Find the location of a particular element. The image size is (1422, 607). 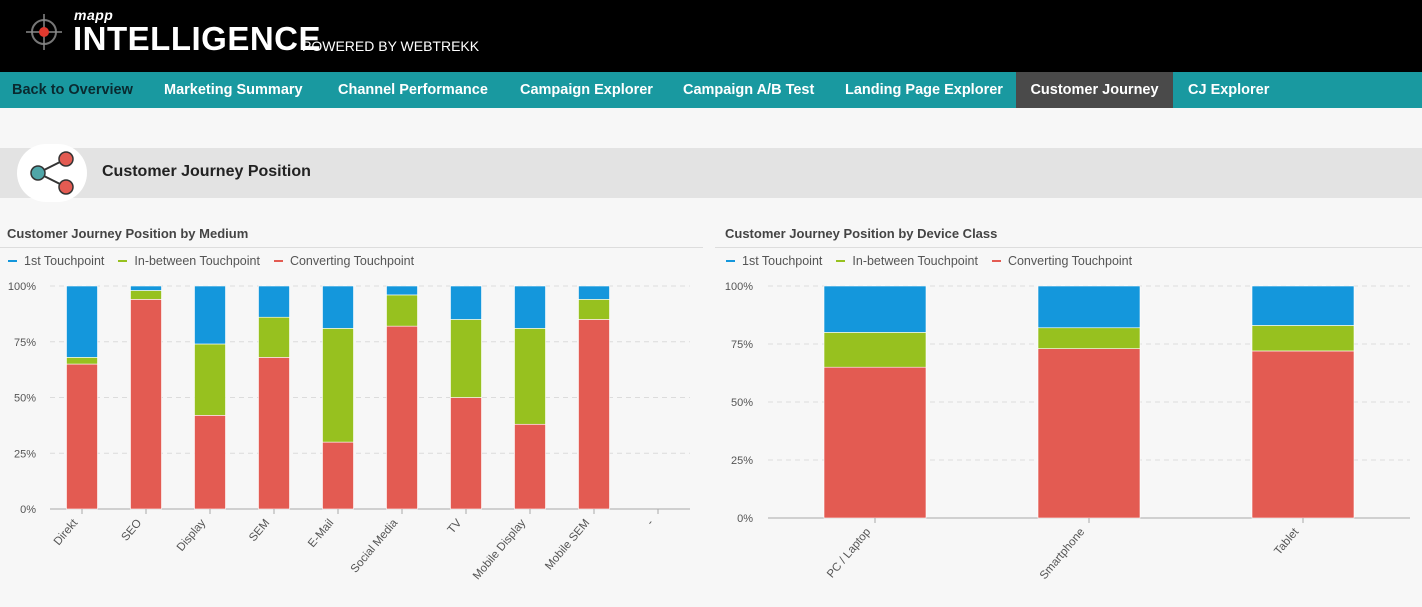

section-title: Customer Journey Position is located at coordinates (206, 171).